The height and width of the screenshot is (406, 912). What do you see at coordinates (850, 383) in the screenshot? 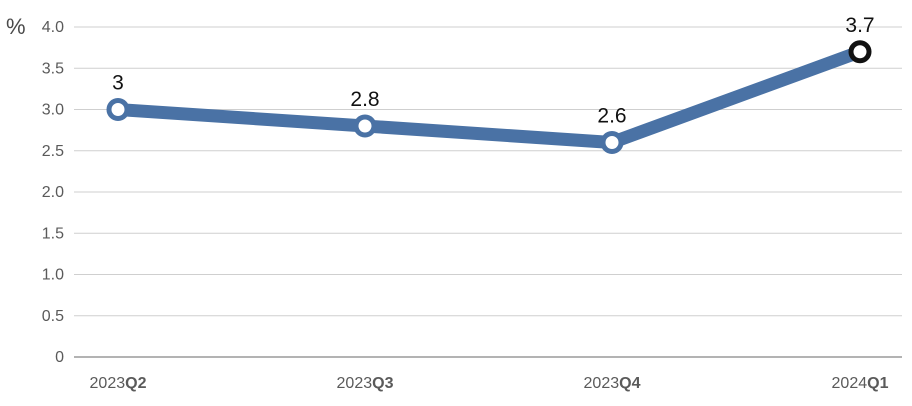
I see `x-tick-year: 2024` at bounding box center [850, 383].